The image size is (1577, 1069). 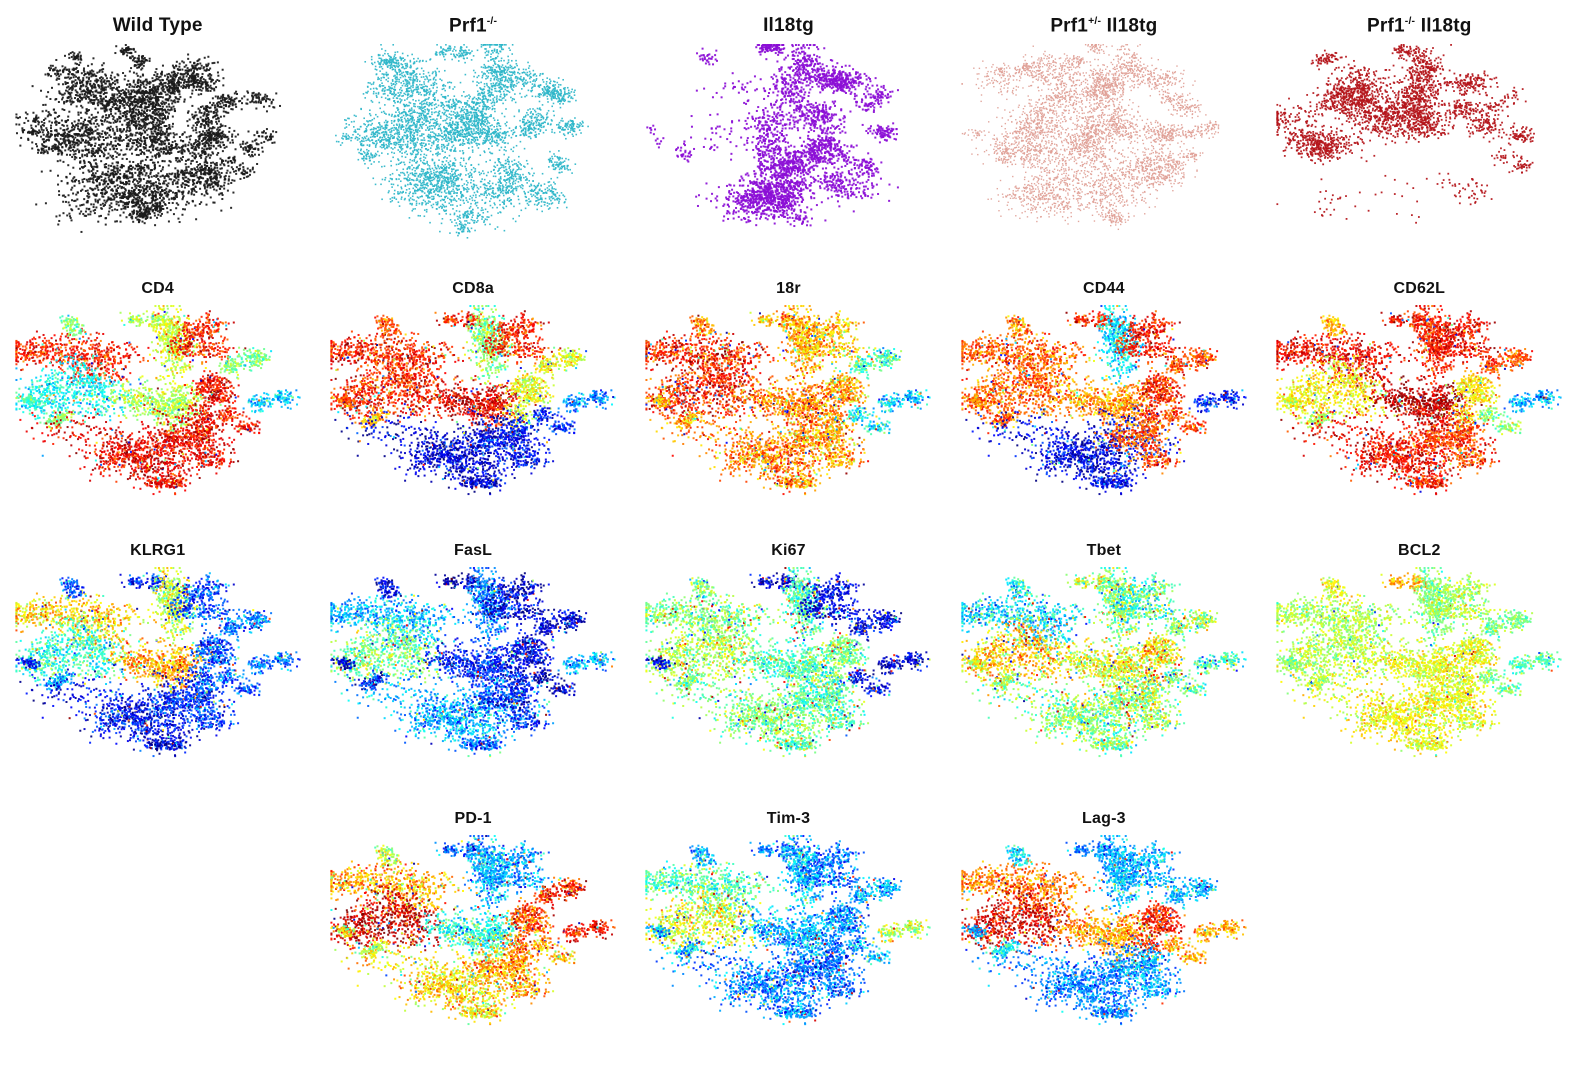 I want to click on panel-title-text: Tim-3, so click(x=788, y=818).